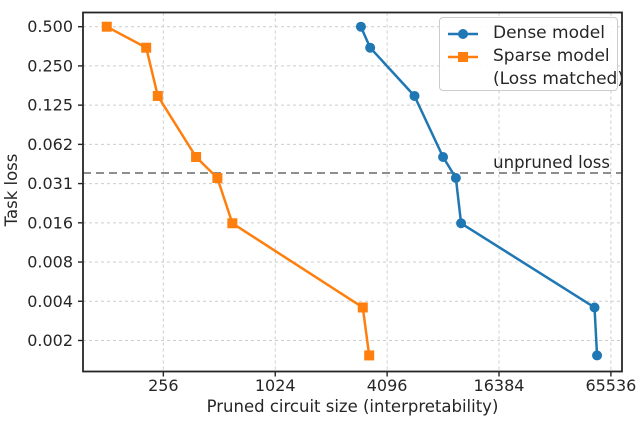 The image size is (636, 422). I want to click on y-tick-label: 0.002, so click(50, 340).